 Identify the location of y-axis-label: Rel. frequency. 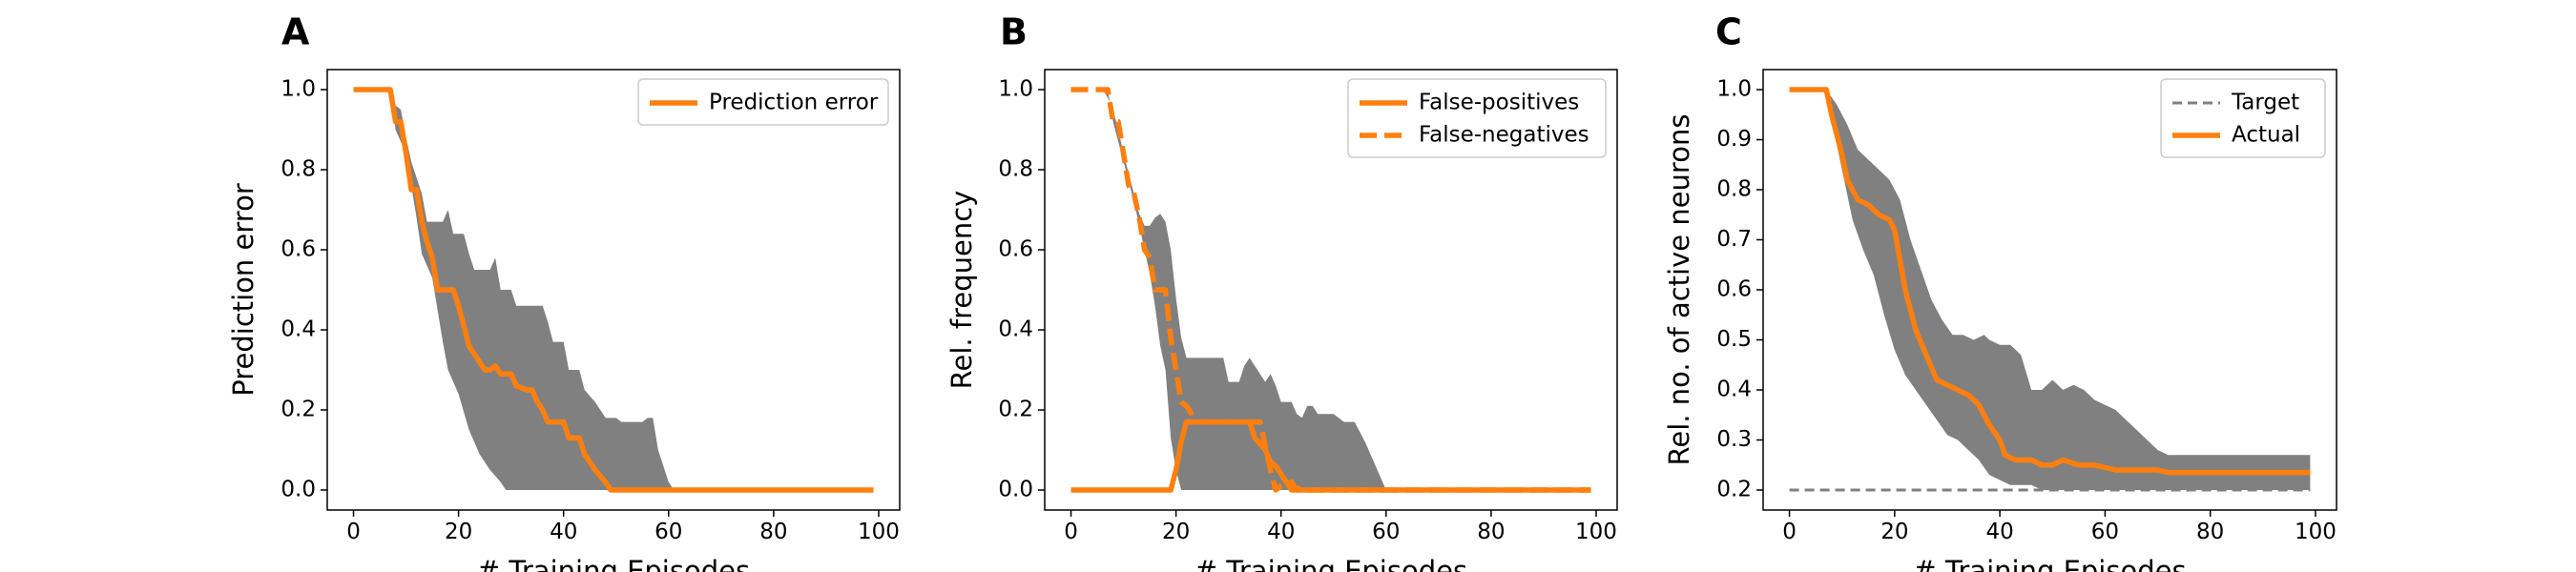
(961, 290).